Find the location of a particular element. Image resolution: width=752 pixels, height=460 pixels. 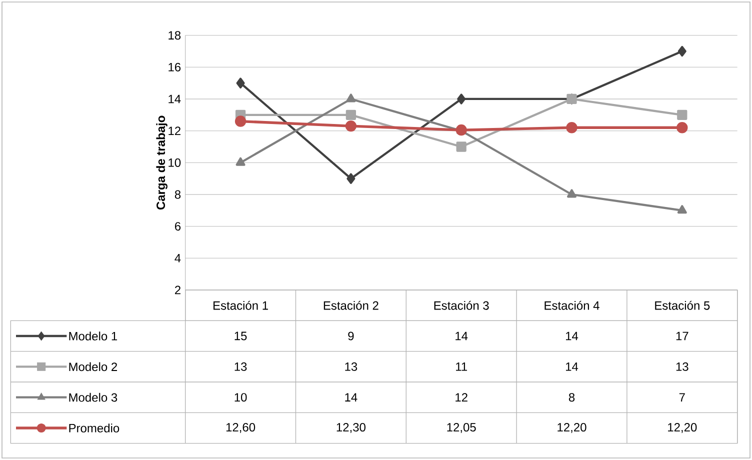

legend-label: Modelo 3 is located at coordinates (93, 397).